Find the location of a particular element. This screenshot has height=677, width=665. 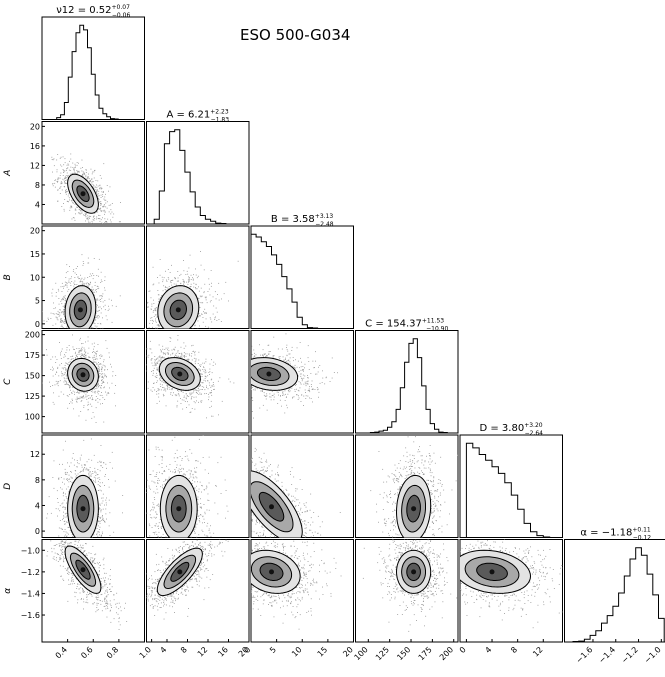

y-tick-label: 125 is located at coordinates (32, 396).